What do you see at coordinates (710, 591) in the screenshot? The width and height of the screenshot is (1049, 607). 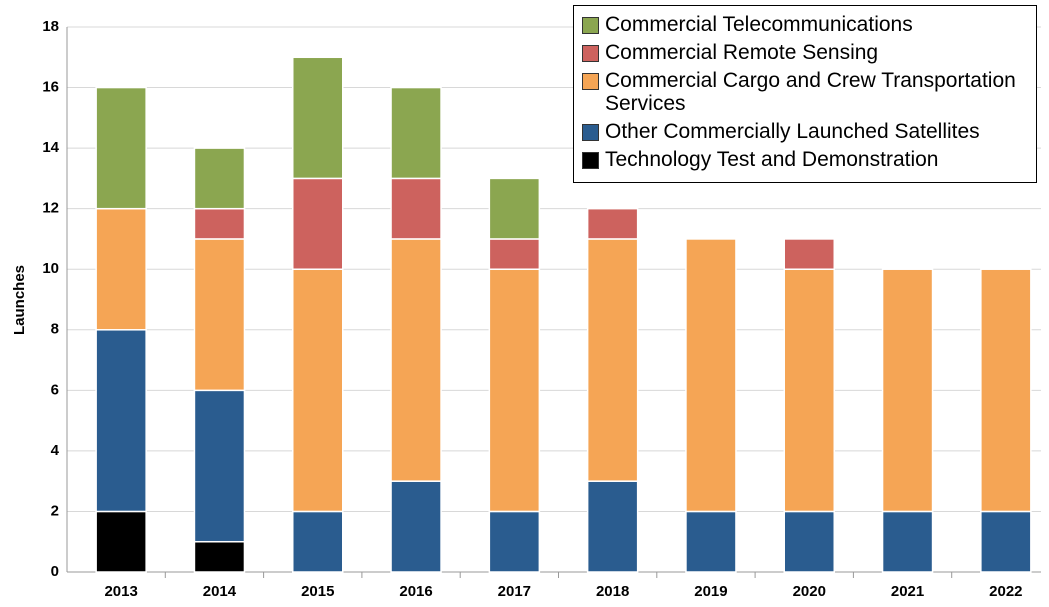 I see `x-tick-label: 2019` at bounding box center [710, 591].